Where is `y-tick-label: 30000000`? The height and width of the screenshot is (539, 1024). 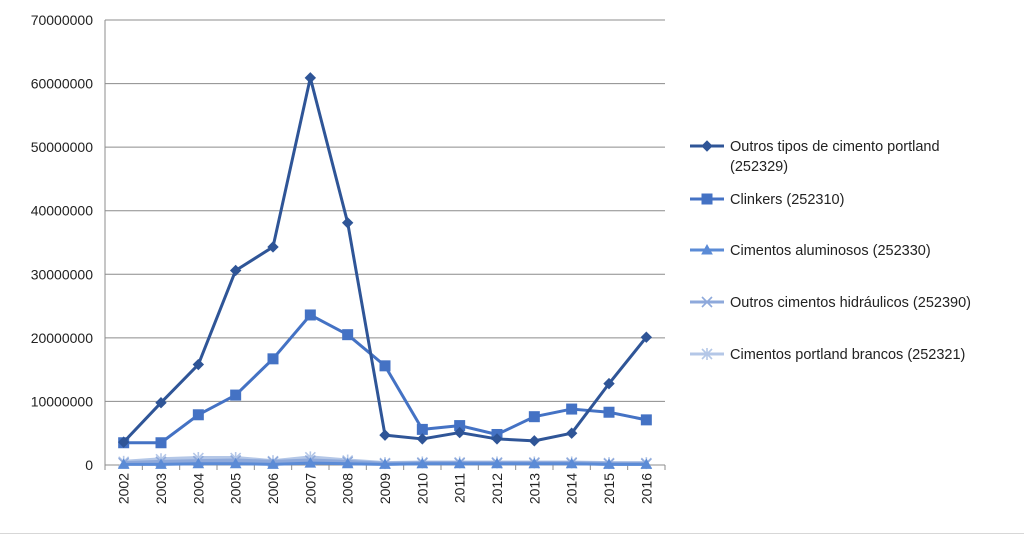
y-tick-label: 30000000 is located at coordinates (62, 274).